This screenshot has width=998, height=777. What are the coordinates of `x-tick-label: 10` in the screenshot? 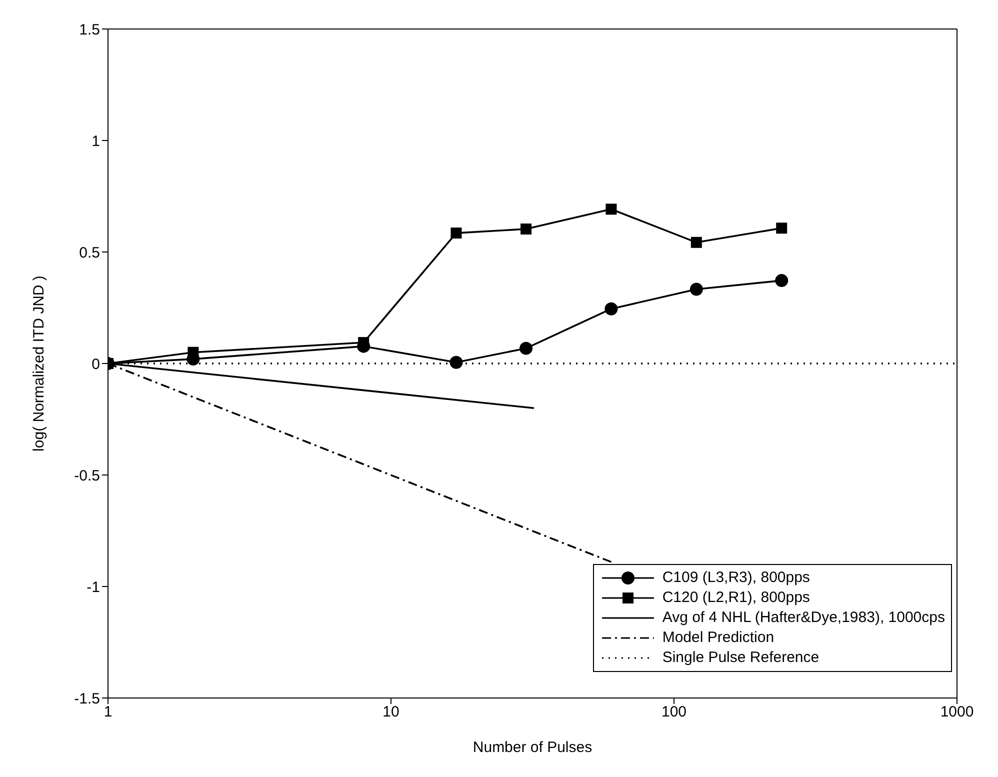 It's located at (391, 712).